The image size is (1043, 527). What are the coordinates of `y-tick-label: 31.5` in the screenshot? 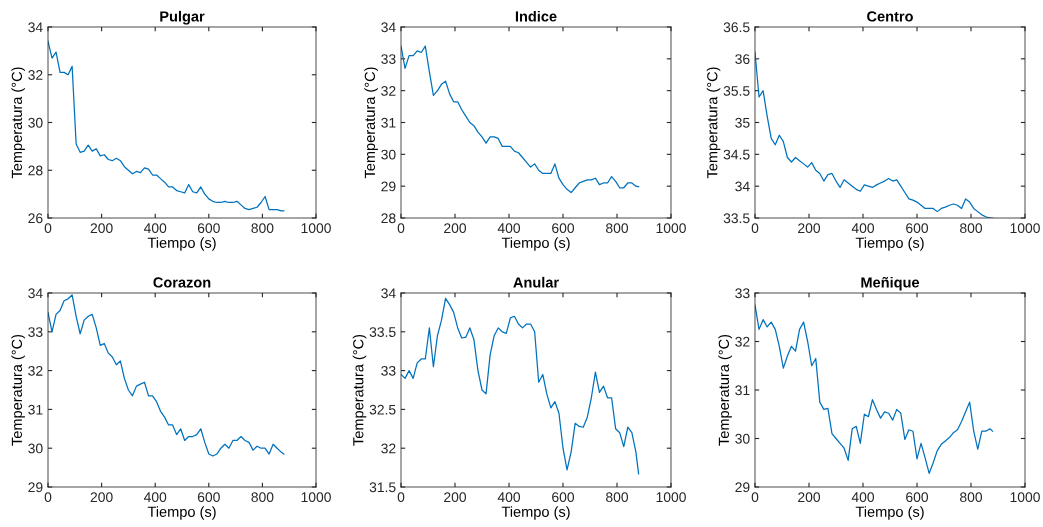 It's located at (382, 487).